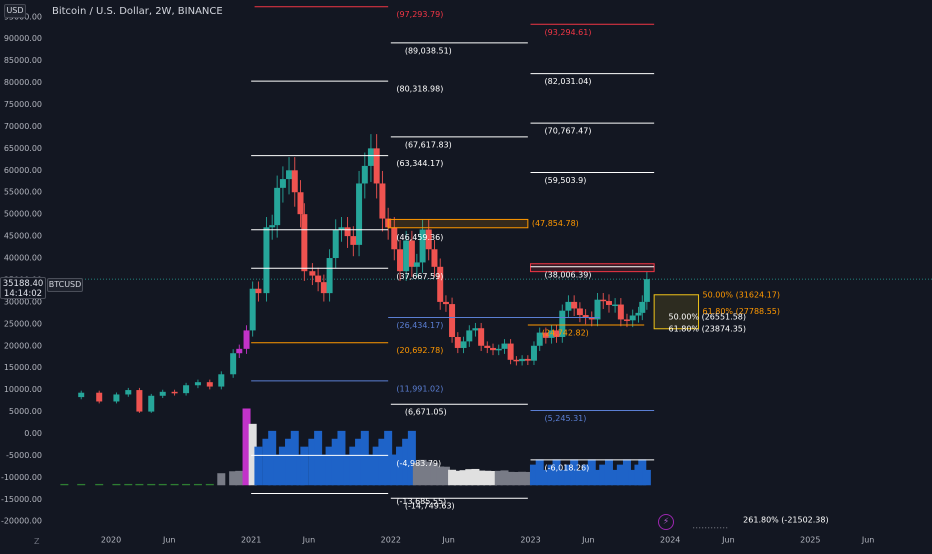  I want to click on retracement-label: 61.80% (23874.35), so click(707, 328).